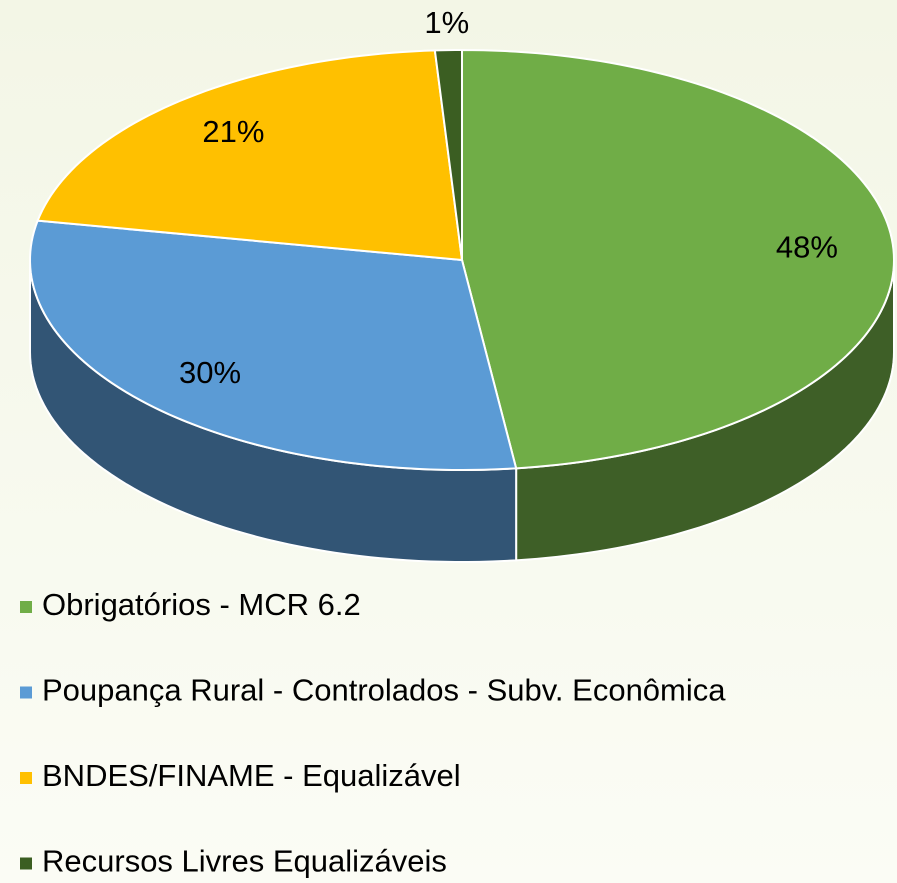  Describe the element at coordinates (446, 22) in the screenshot. I see `data-label: 1%` at that location.